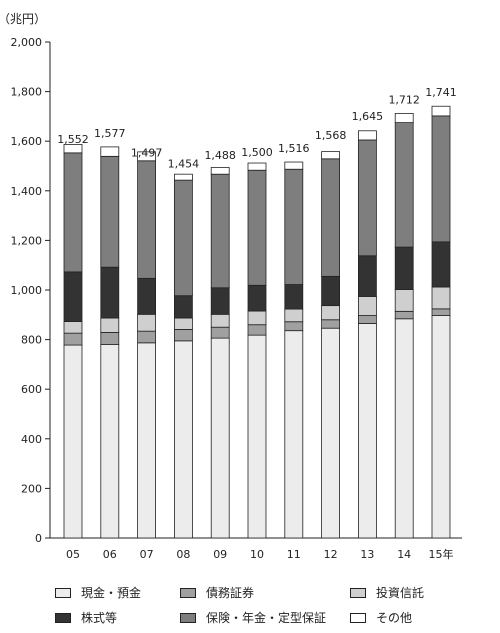 The image size is (500, 633). I want to click on bar-total-label: 1,712, so click(404, 99).